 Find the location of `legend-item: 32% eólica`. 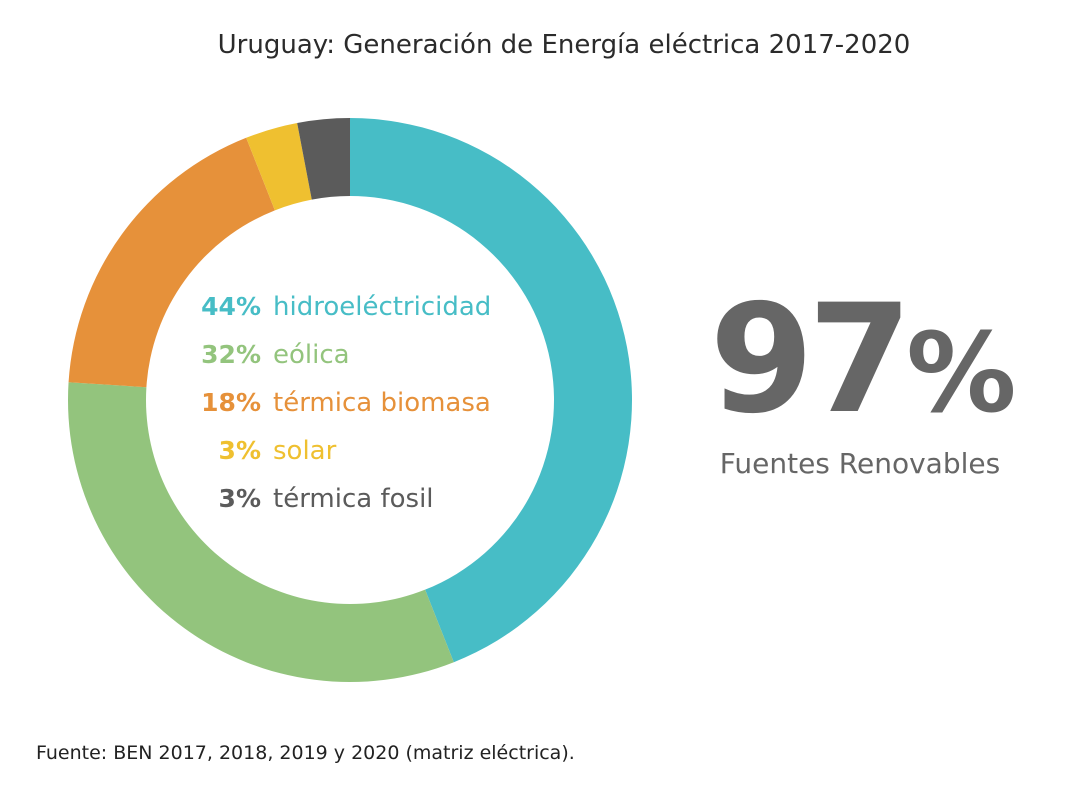

legend-item: 32% eólica is located at coordinates (325, 364).